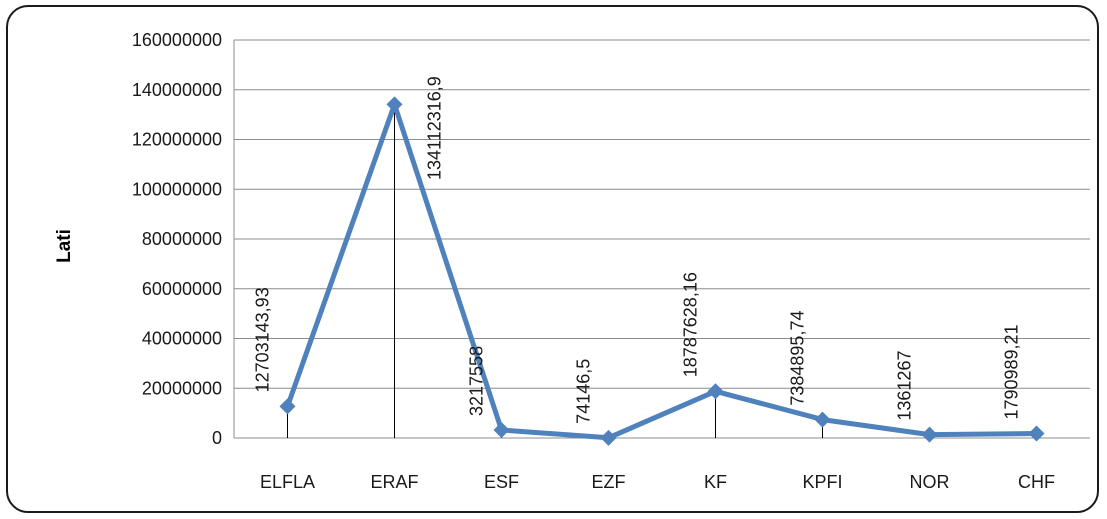  What do you see at coordinates (905, 386) in the screenshot?
I see `data-label: 1361267` at bounding box center [905, 386].